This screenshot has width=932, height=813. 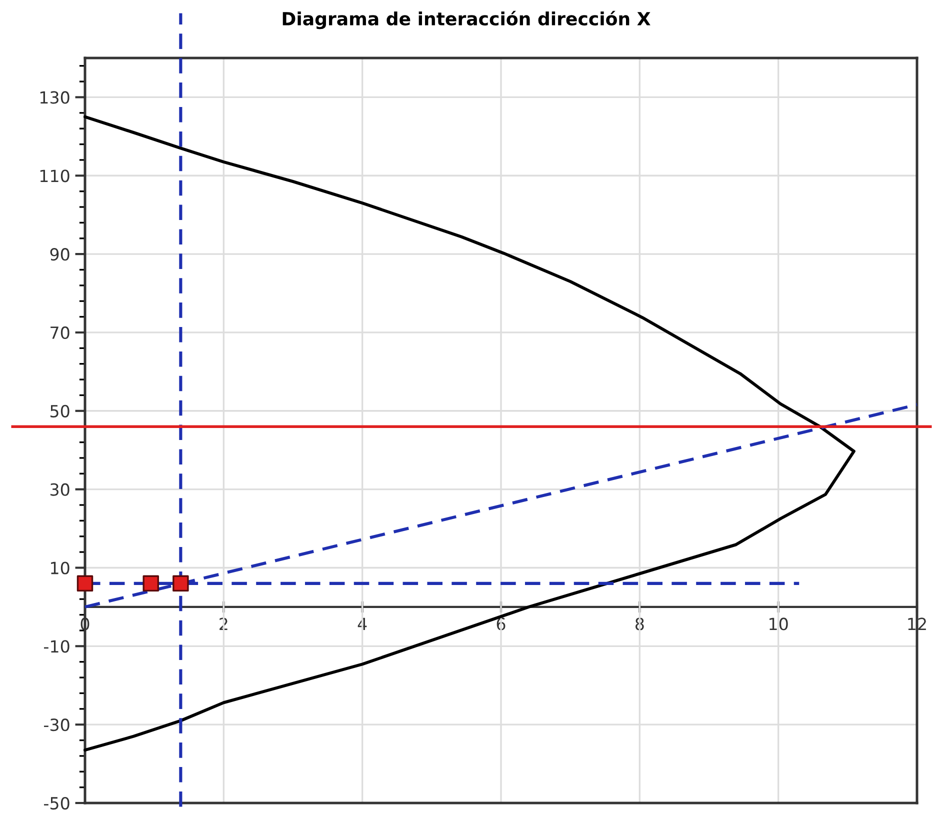 I want to click on y-tick-label: 90, so click(x=60, y=254).